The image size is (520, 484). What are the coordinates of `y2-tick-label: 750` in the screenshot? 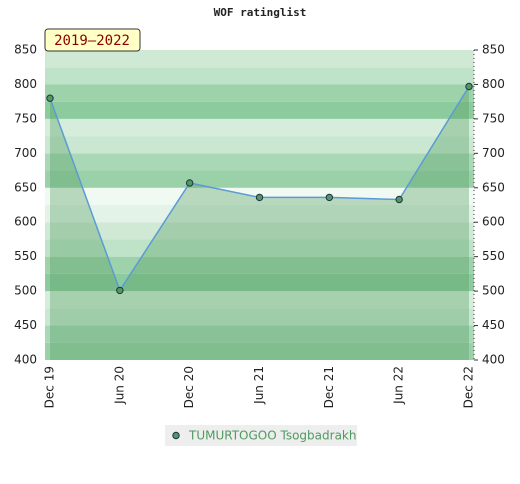 It's located at (493, 118).